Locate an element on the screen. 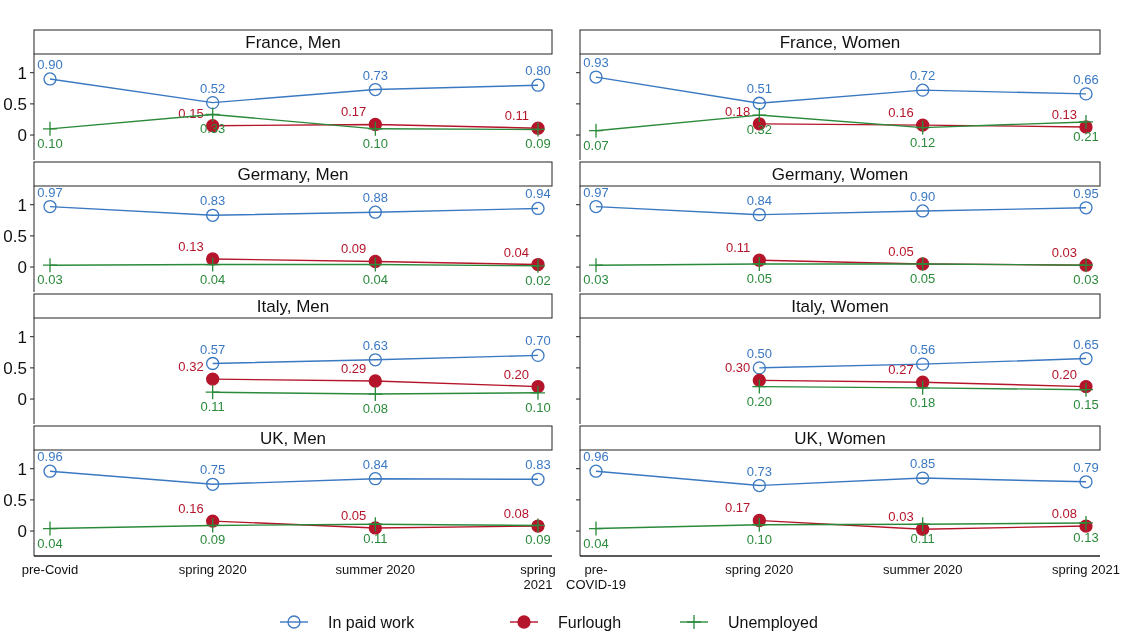 Image resolution: width=1126 pixels, height=637 pixels. data-label: 0.56 is located at coordinates (923, 350).